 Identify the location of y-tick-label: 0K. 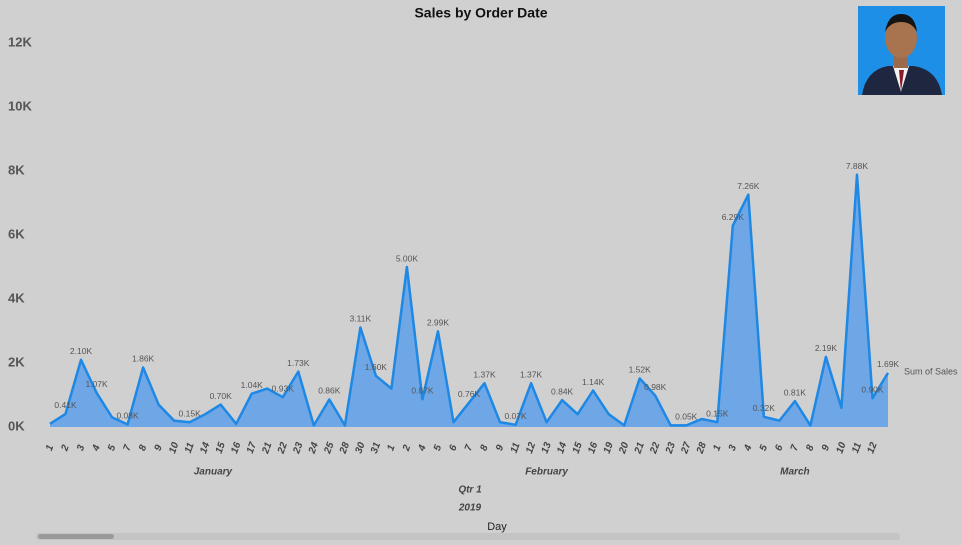
(16, 425).